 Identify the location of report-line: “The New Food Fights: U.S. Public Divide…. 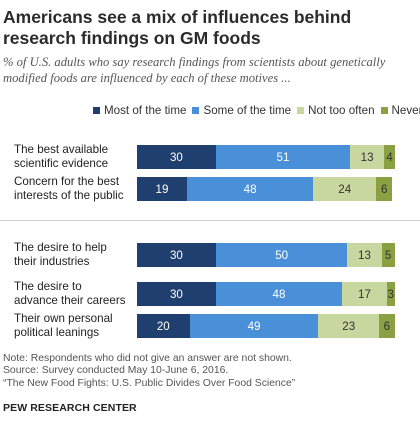
(149, 383).